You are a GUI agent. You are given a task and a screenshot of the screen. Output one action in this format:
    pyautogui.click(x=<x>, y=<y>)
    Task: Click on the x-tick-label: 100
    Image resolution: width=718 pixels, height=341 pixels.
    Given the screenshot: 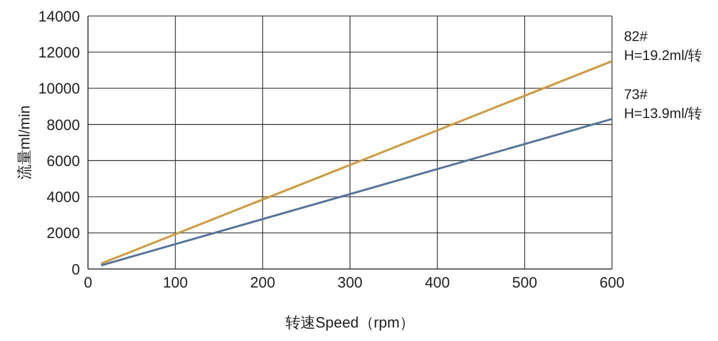 What is the action you would take?
    pyautogui.click(x=175, y=283)
    